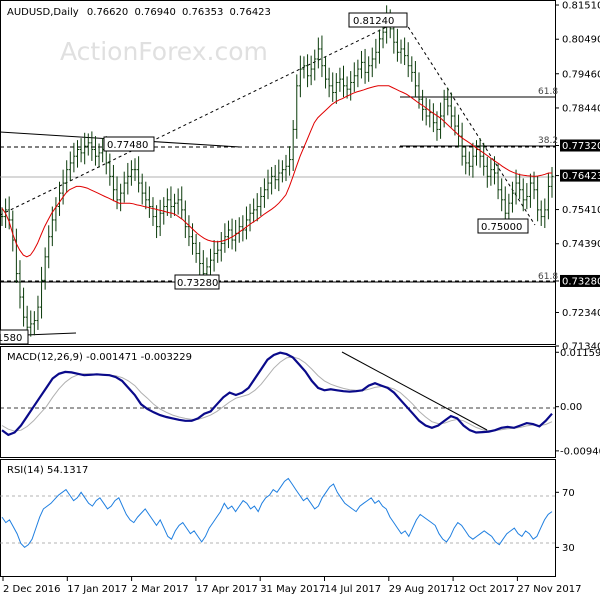  What do you see at coordinates (202, 12) in the screenshot?
I see `price-low: 0.76353` at bounding box center [202, 12].